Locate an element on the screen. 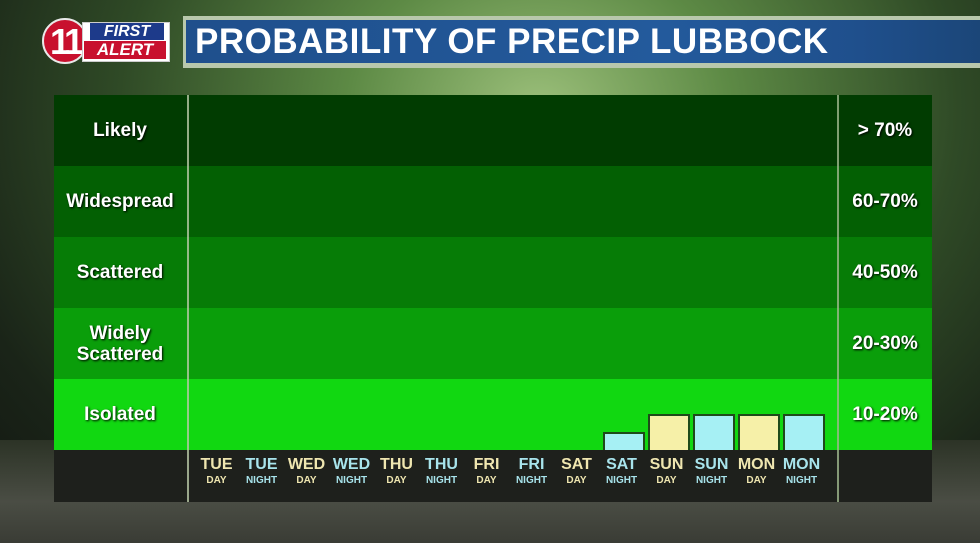 The height and width of the screenshot is (543, 980). x-axis-label: SUN DAY is located at coordinates (666, 471).